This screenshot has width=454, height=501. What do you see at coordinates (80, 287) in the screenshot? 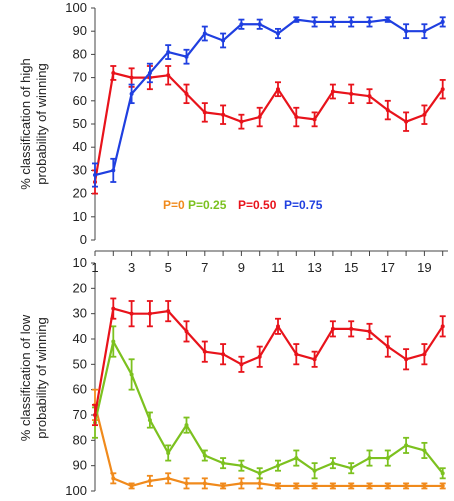
I see `bottom-y-tick-label: 20` at bounding box center [80, 287].